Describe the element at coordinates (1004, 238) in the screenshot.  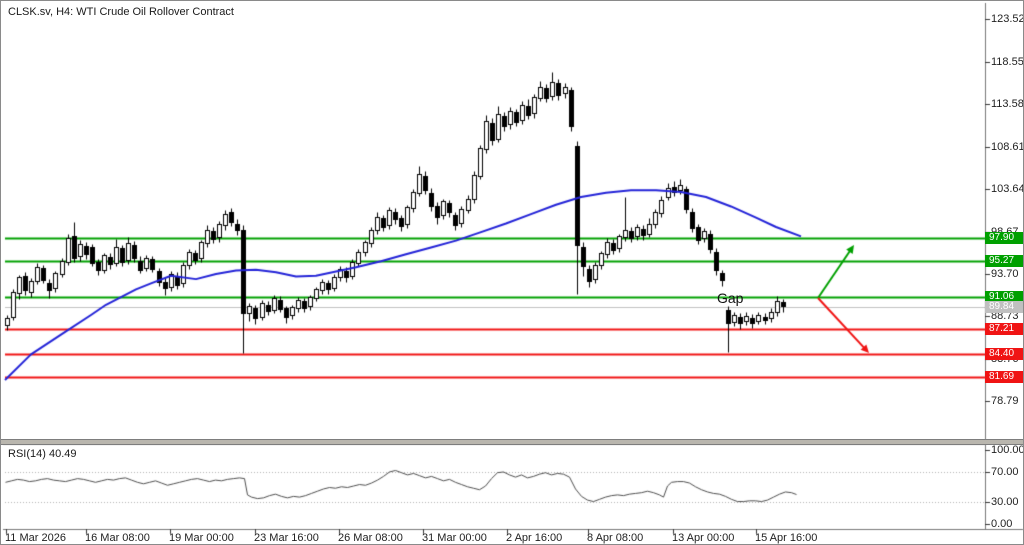
I see `price-level-badge: 97.90` at that location.